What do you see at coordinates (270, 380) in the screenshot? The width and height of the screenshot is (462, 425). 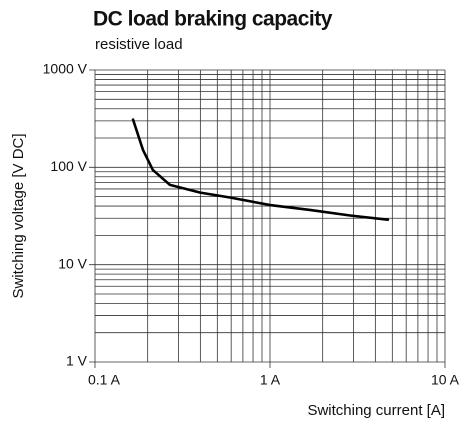 I see `x-tick-label: 1 A` at bounding box center [270, 380].